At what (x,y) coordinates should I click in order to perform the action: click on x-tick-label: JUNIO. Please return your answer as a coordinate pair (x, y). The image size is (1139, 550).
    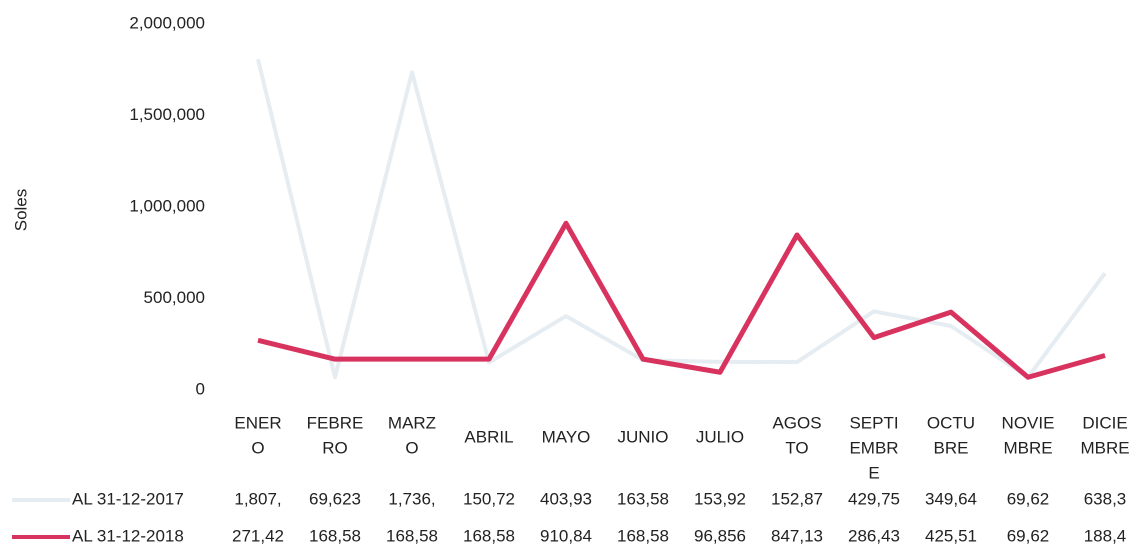
    Looking at the image, I should click on (643, 436).